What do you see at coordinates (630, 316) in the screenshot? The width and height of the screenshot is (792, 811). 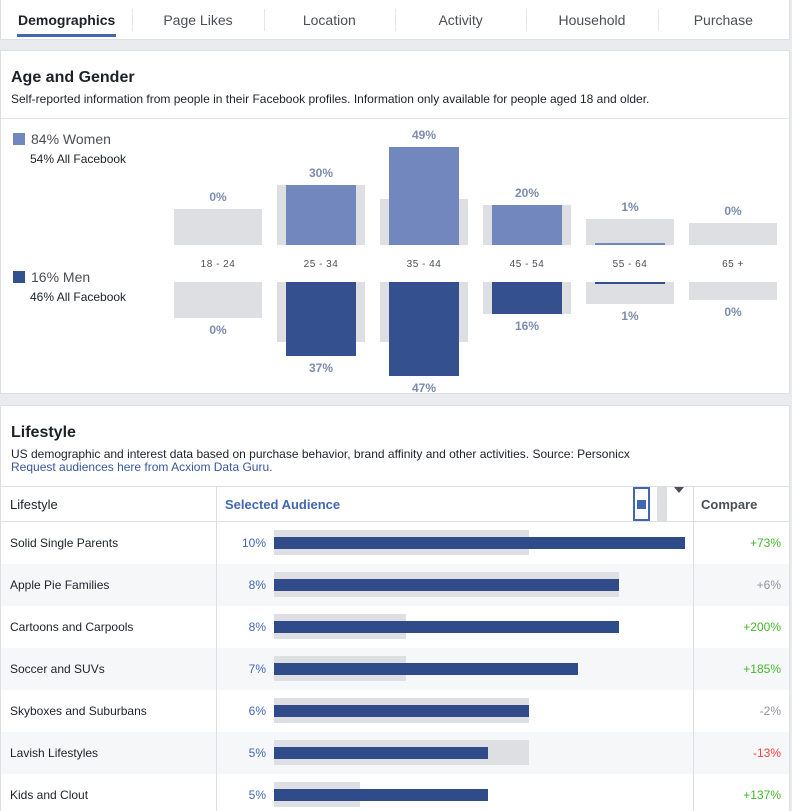 I see `men-percent-label: 1%` at bounding box center [630, 316].